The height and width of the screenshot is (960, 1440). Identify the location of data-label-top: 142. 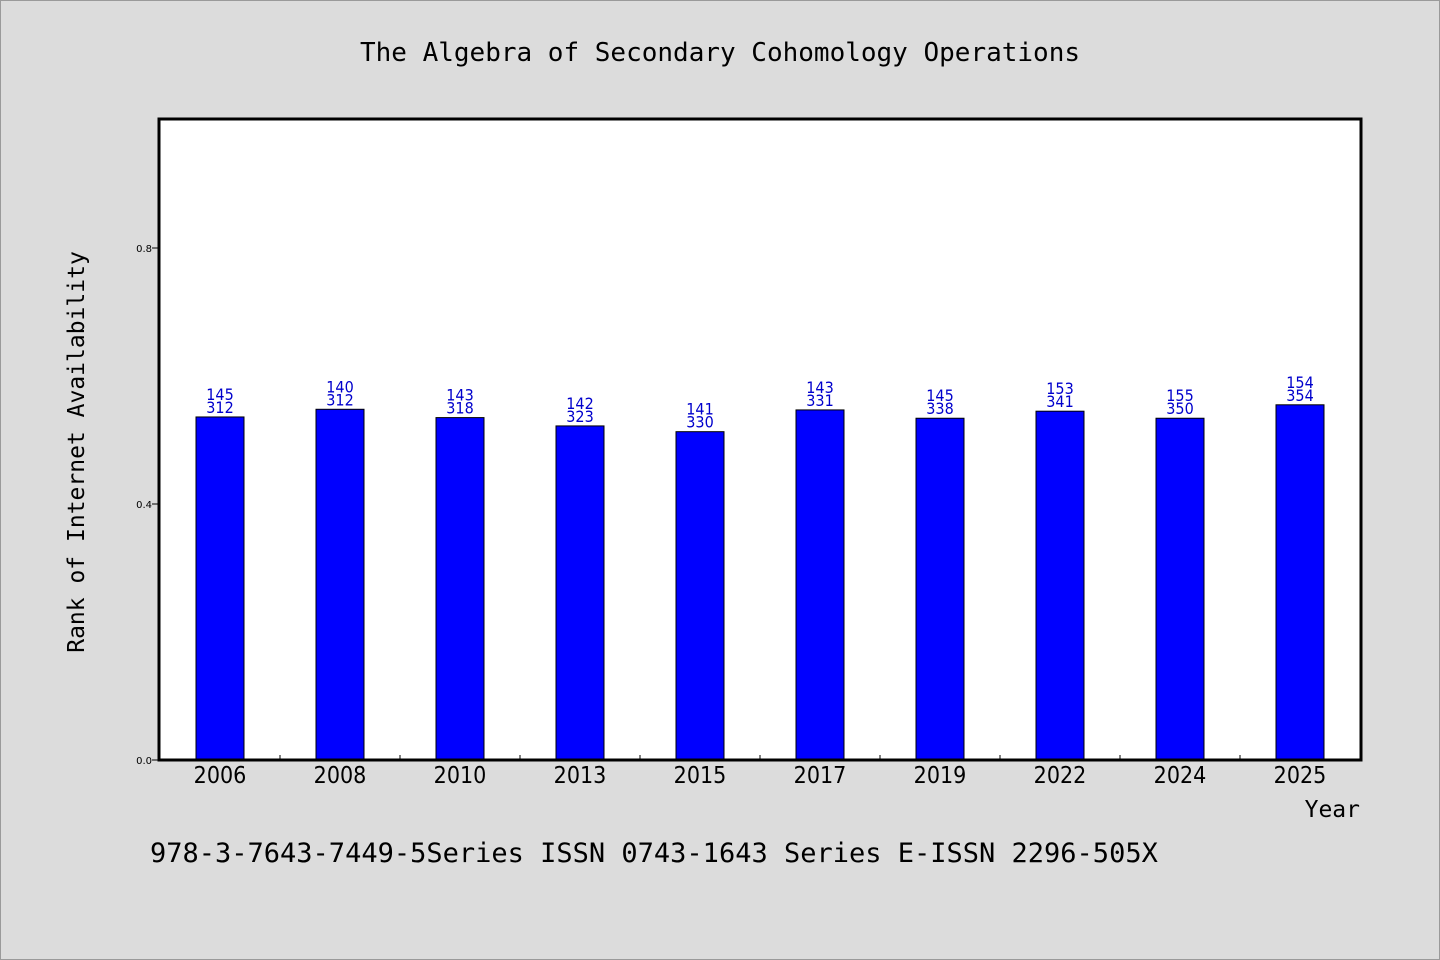
(579, 403).